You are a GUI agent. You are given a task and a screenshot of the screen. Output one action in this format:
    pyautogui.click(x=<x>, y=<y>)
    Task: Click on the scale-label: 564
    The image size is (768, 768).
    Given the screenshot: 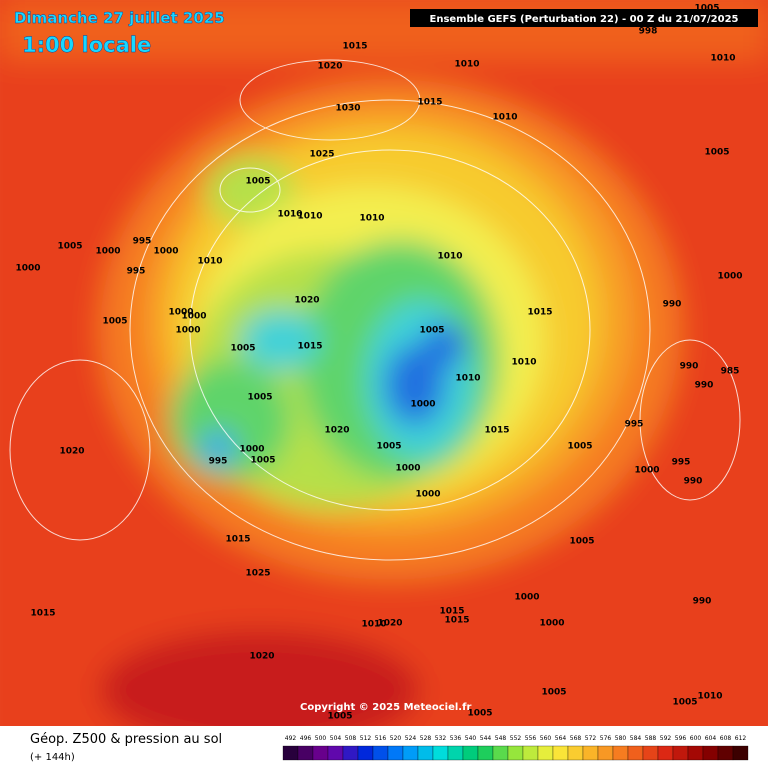 What is the action you would take?
    pyautogui.click(x=561, y=738)
    